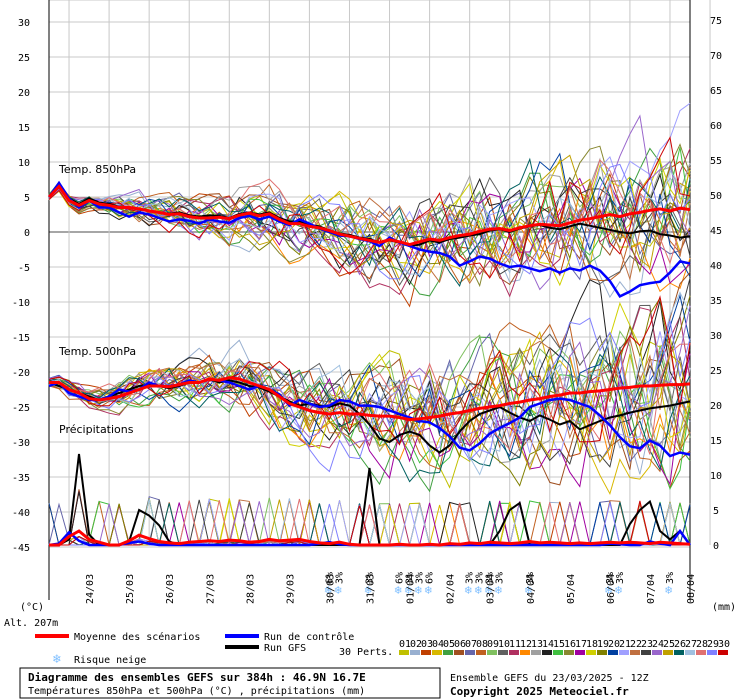 Image resolution: width=740 pixels, height=700 pixels. Describe the element at coordinates (691, 644) in the screenshot. I see `member-legend-27-label: 27` at that location.